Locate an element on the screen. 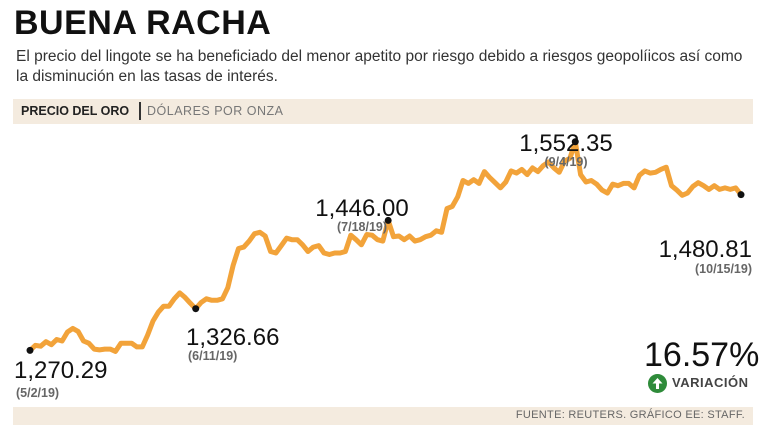 The width and height of the screenshot is (768, 432). chart-header-bar: PRECIO DEL ORO DÓLARES POR ONZA is located at coordinates (383, 111).